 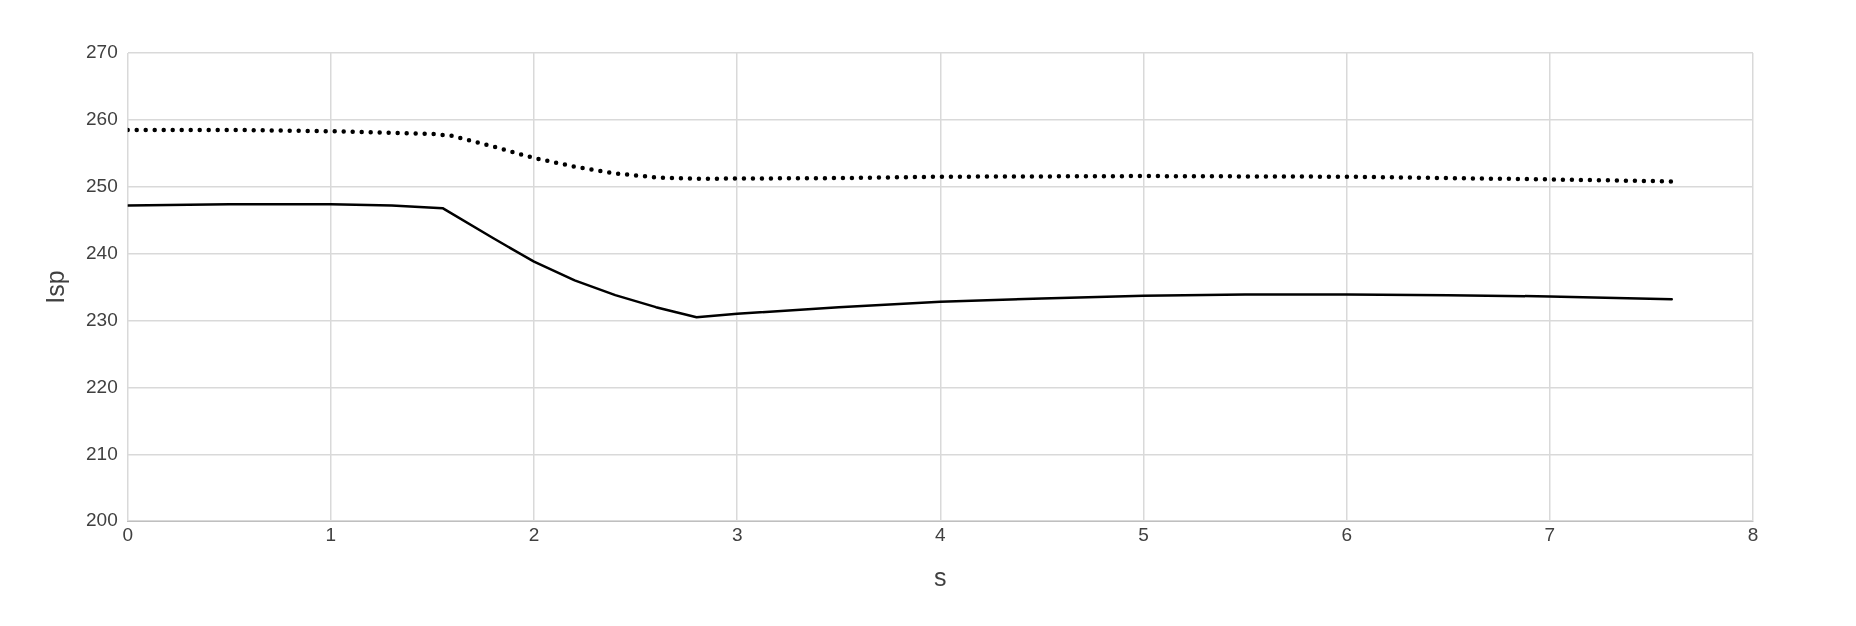 I want to click on x-tick-label: 7, so click(x=1550, y=534).